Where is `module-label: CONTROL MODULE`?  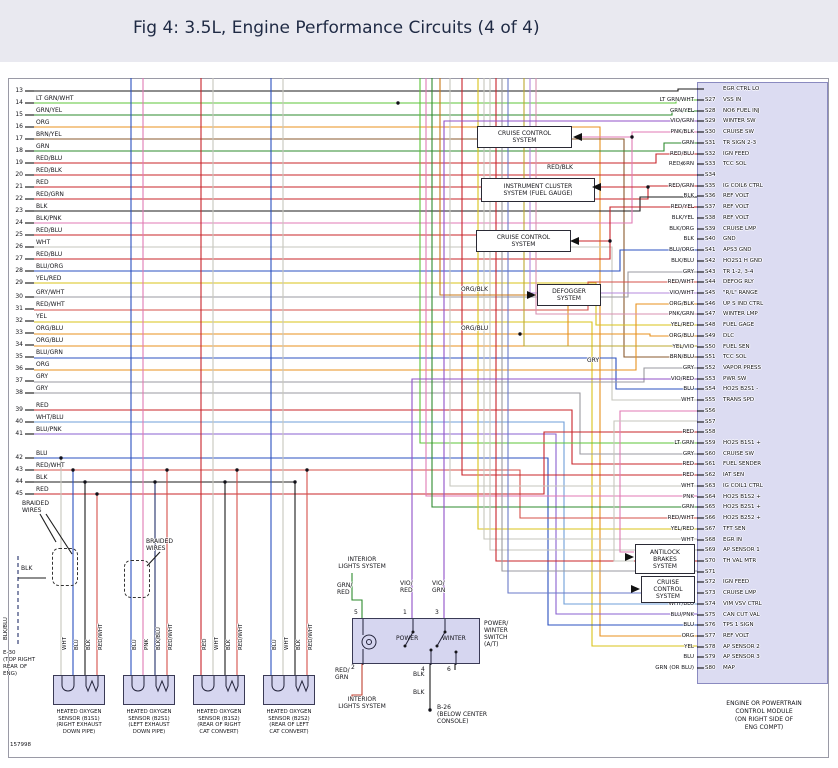 module-label: CONTROL MODULE is located at coordinates (764, 711).